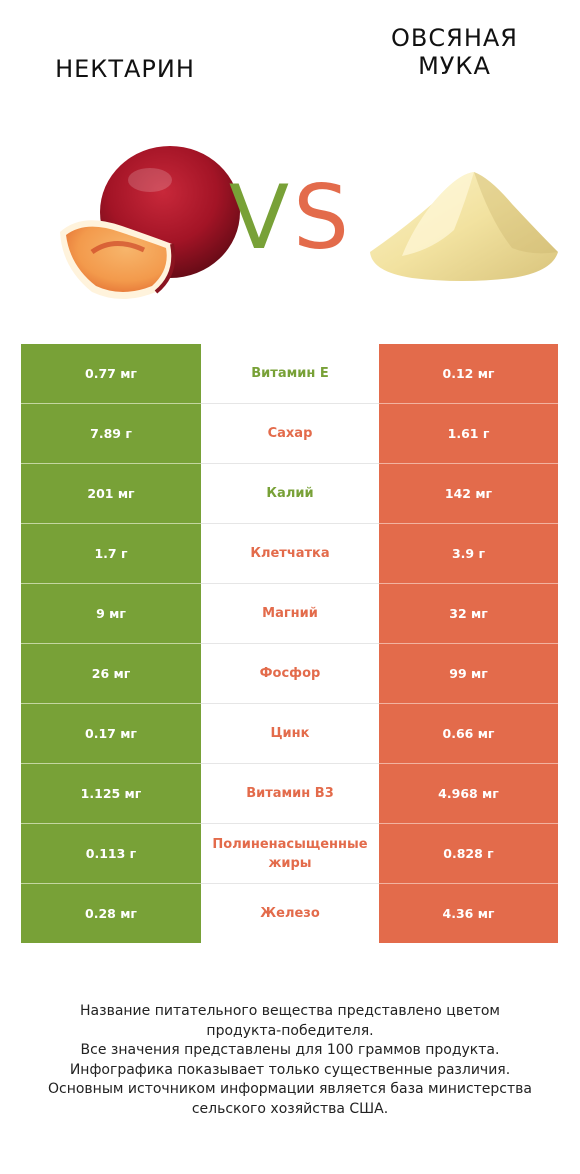 Image resolution: width=580 pixels, height=1174 pixels. I want to click on comparison-row: 1.125 мг Витамин B3 4.968 мг, so click(289, 793).